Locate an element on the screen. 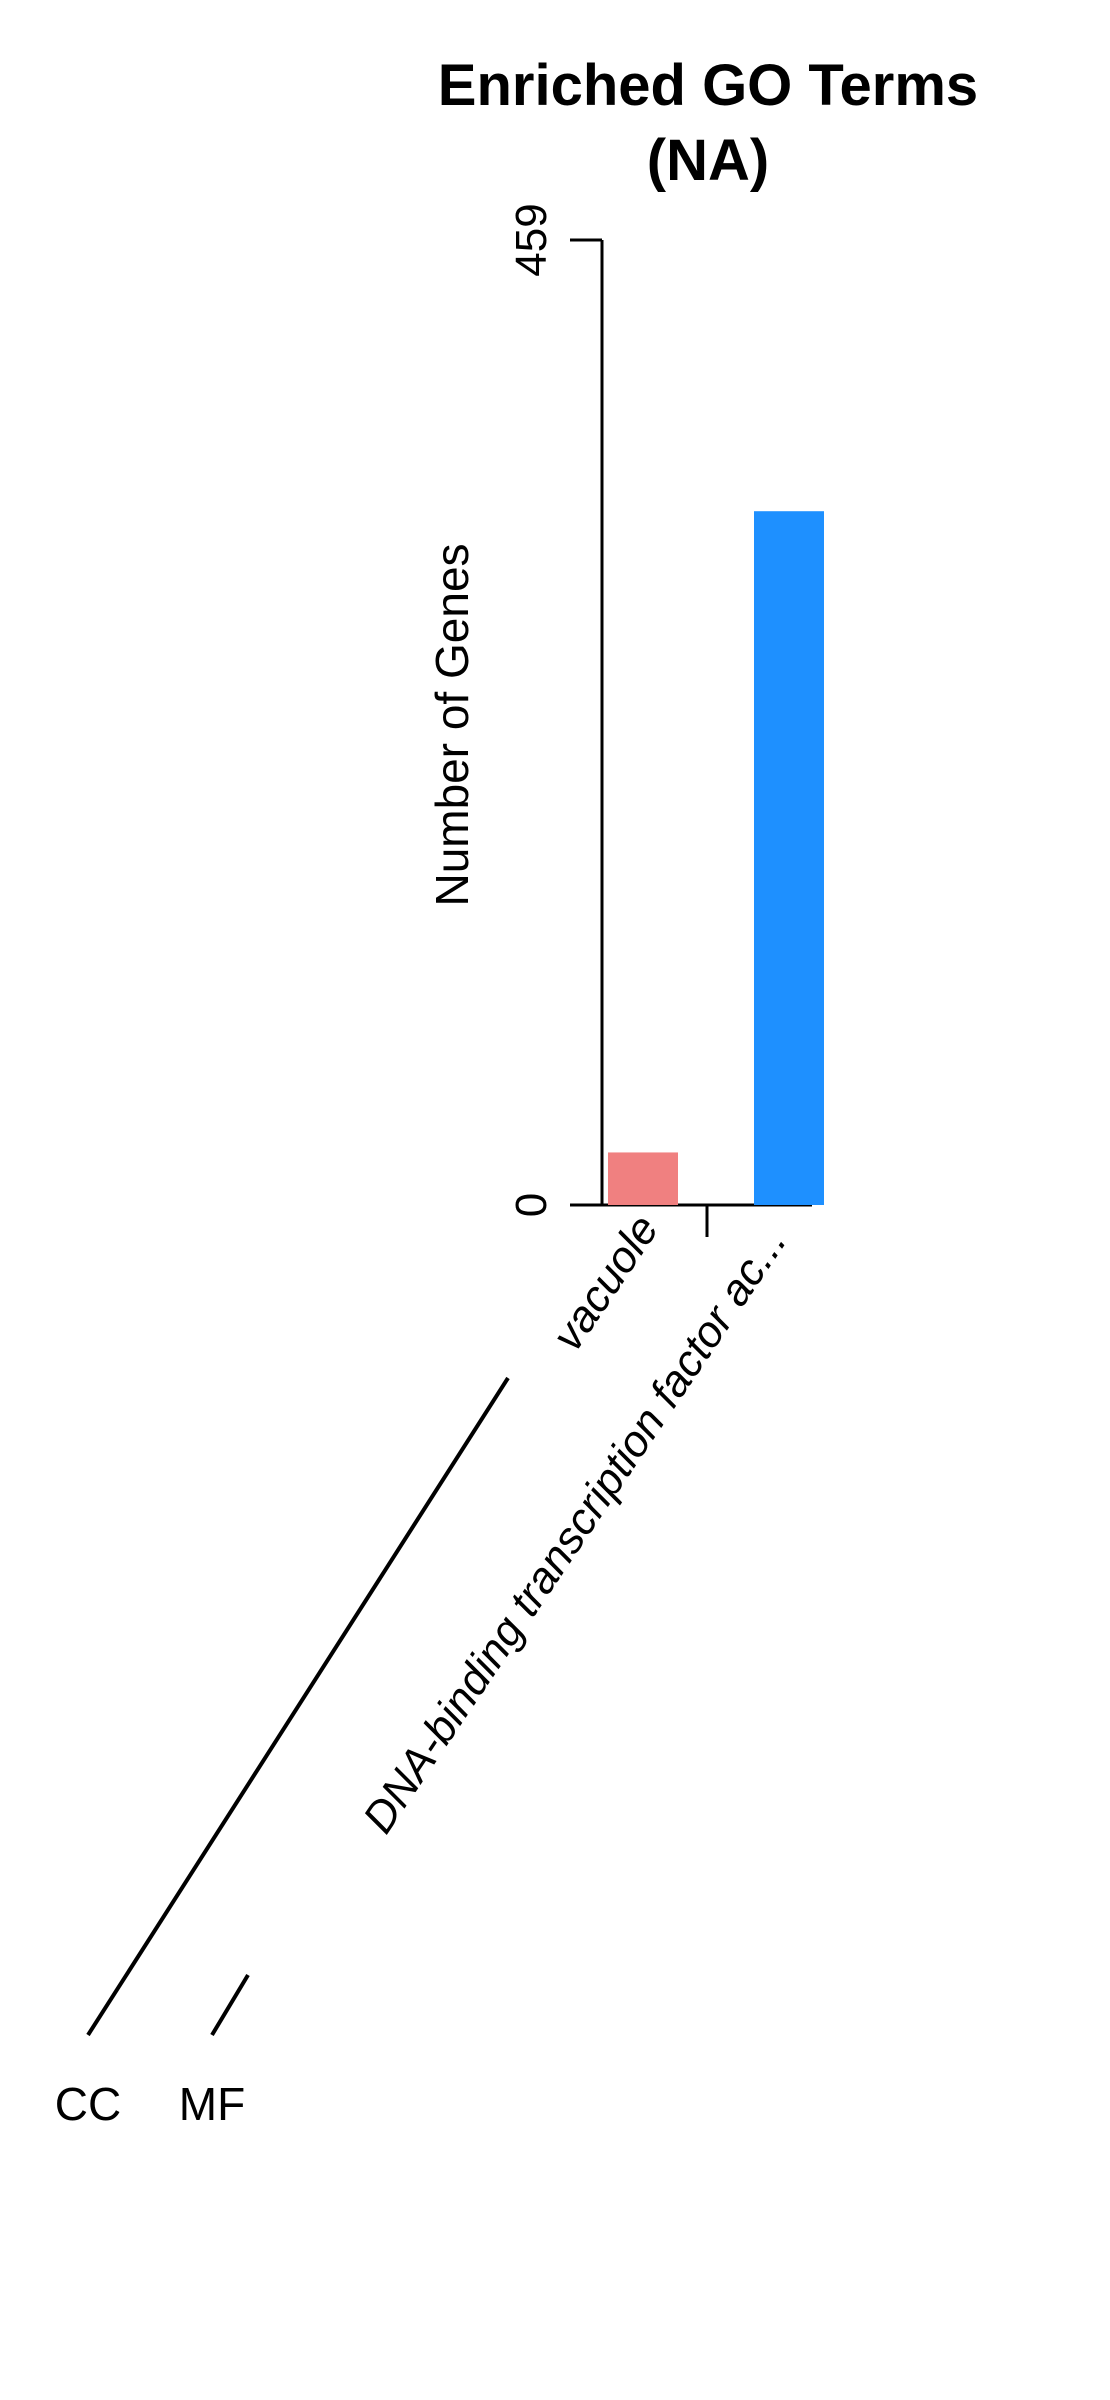 The height and width of the screenshot is (2400, 1110). group-line-cc is located at coordinates (298, 1706).